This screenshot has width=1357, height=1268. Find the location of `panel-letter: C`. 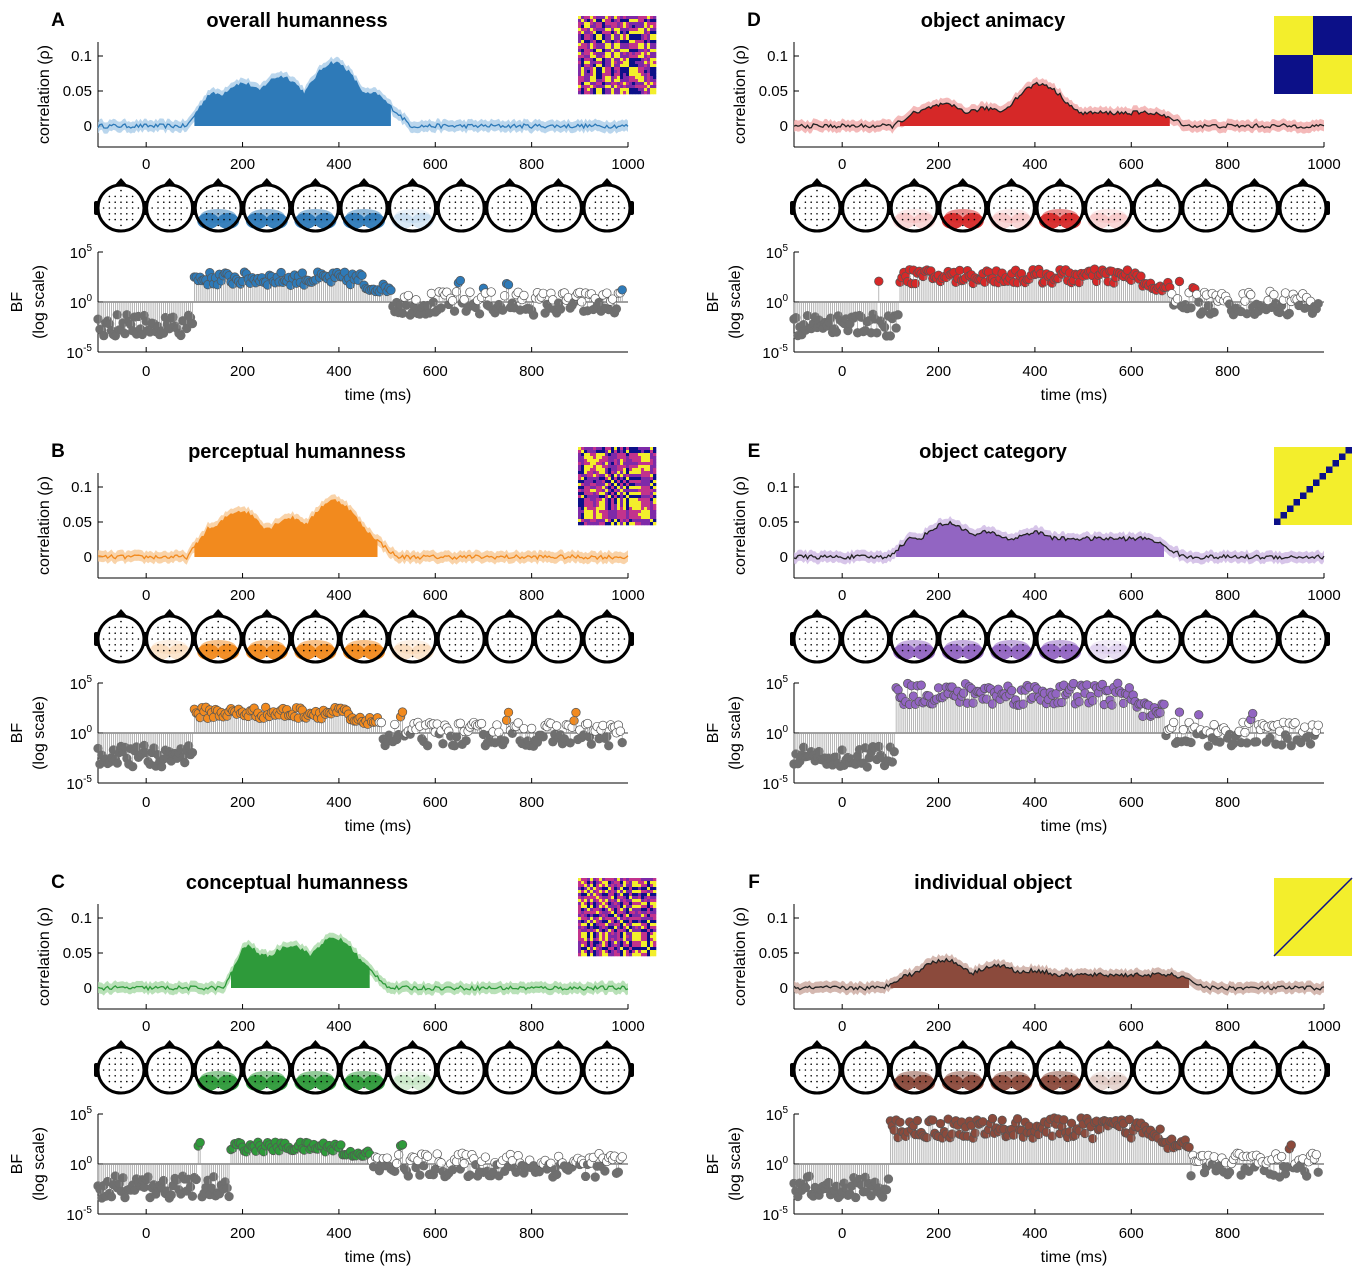

panel-letter: C is located at coordinates (58, 882).